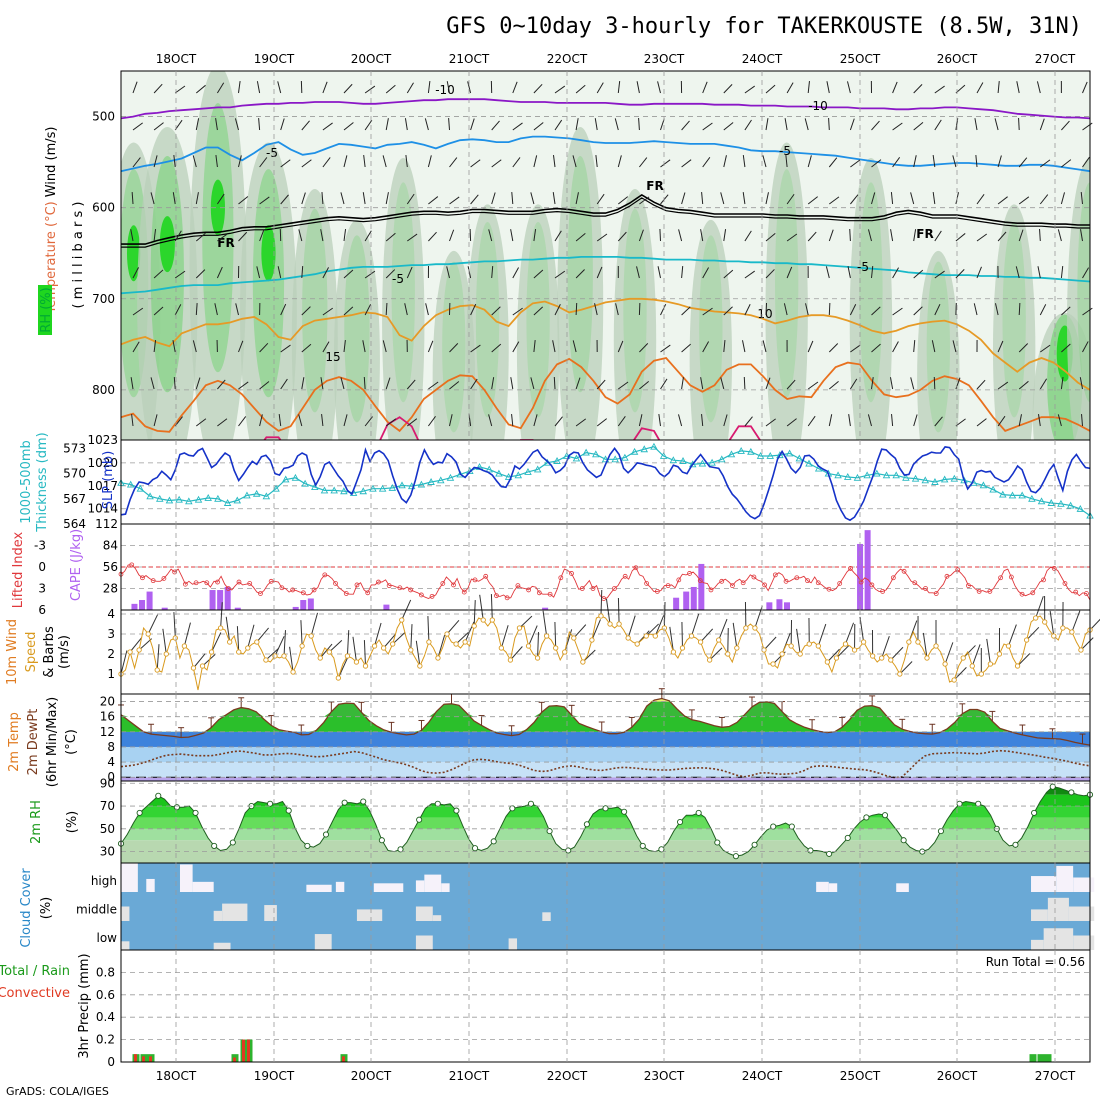 This screenshot has width=1100, height=1100. I want to click on temp-tick: 8, so click(111, 747).